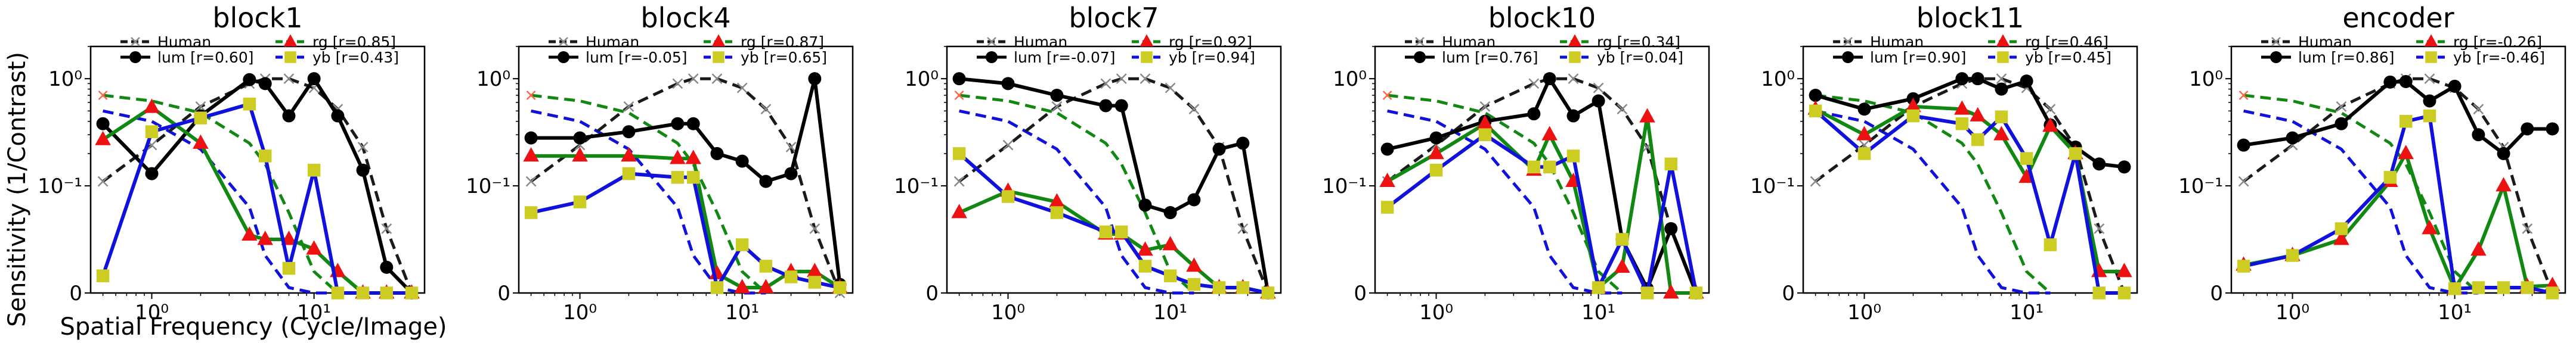 Image resolution: width=2576 pixels, height=343 pixels. I want to click on panel-title: block7, so click(1114, 18).